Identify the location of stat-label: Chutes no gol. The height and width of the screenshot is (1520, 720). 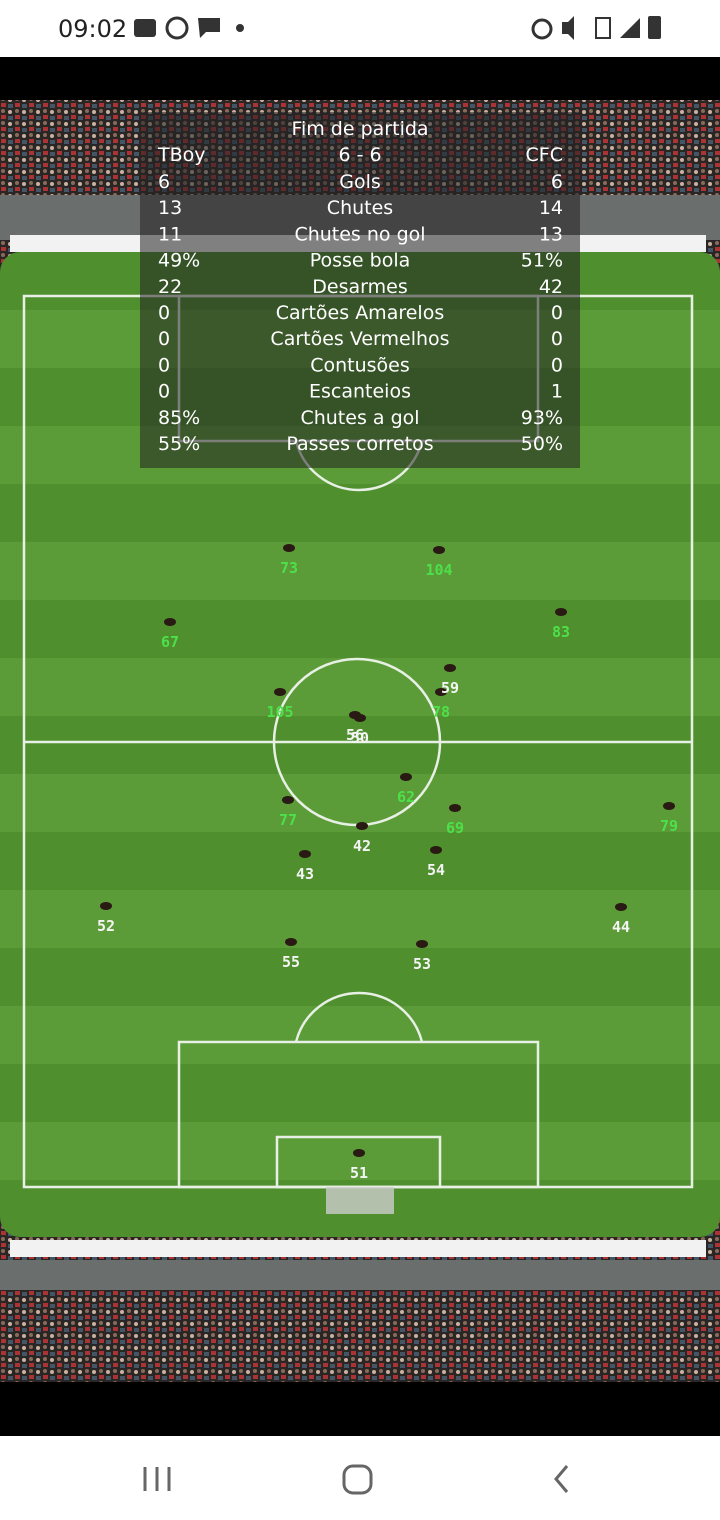
(359, 234).